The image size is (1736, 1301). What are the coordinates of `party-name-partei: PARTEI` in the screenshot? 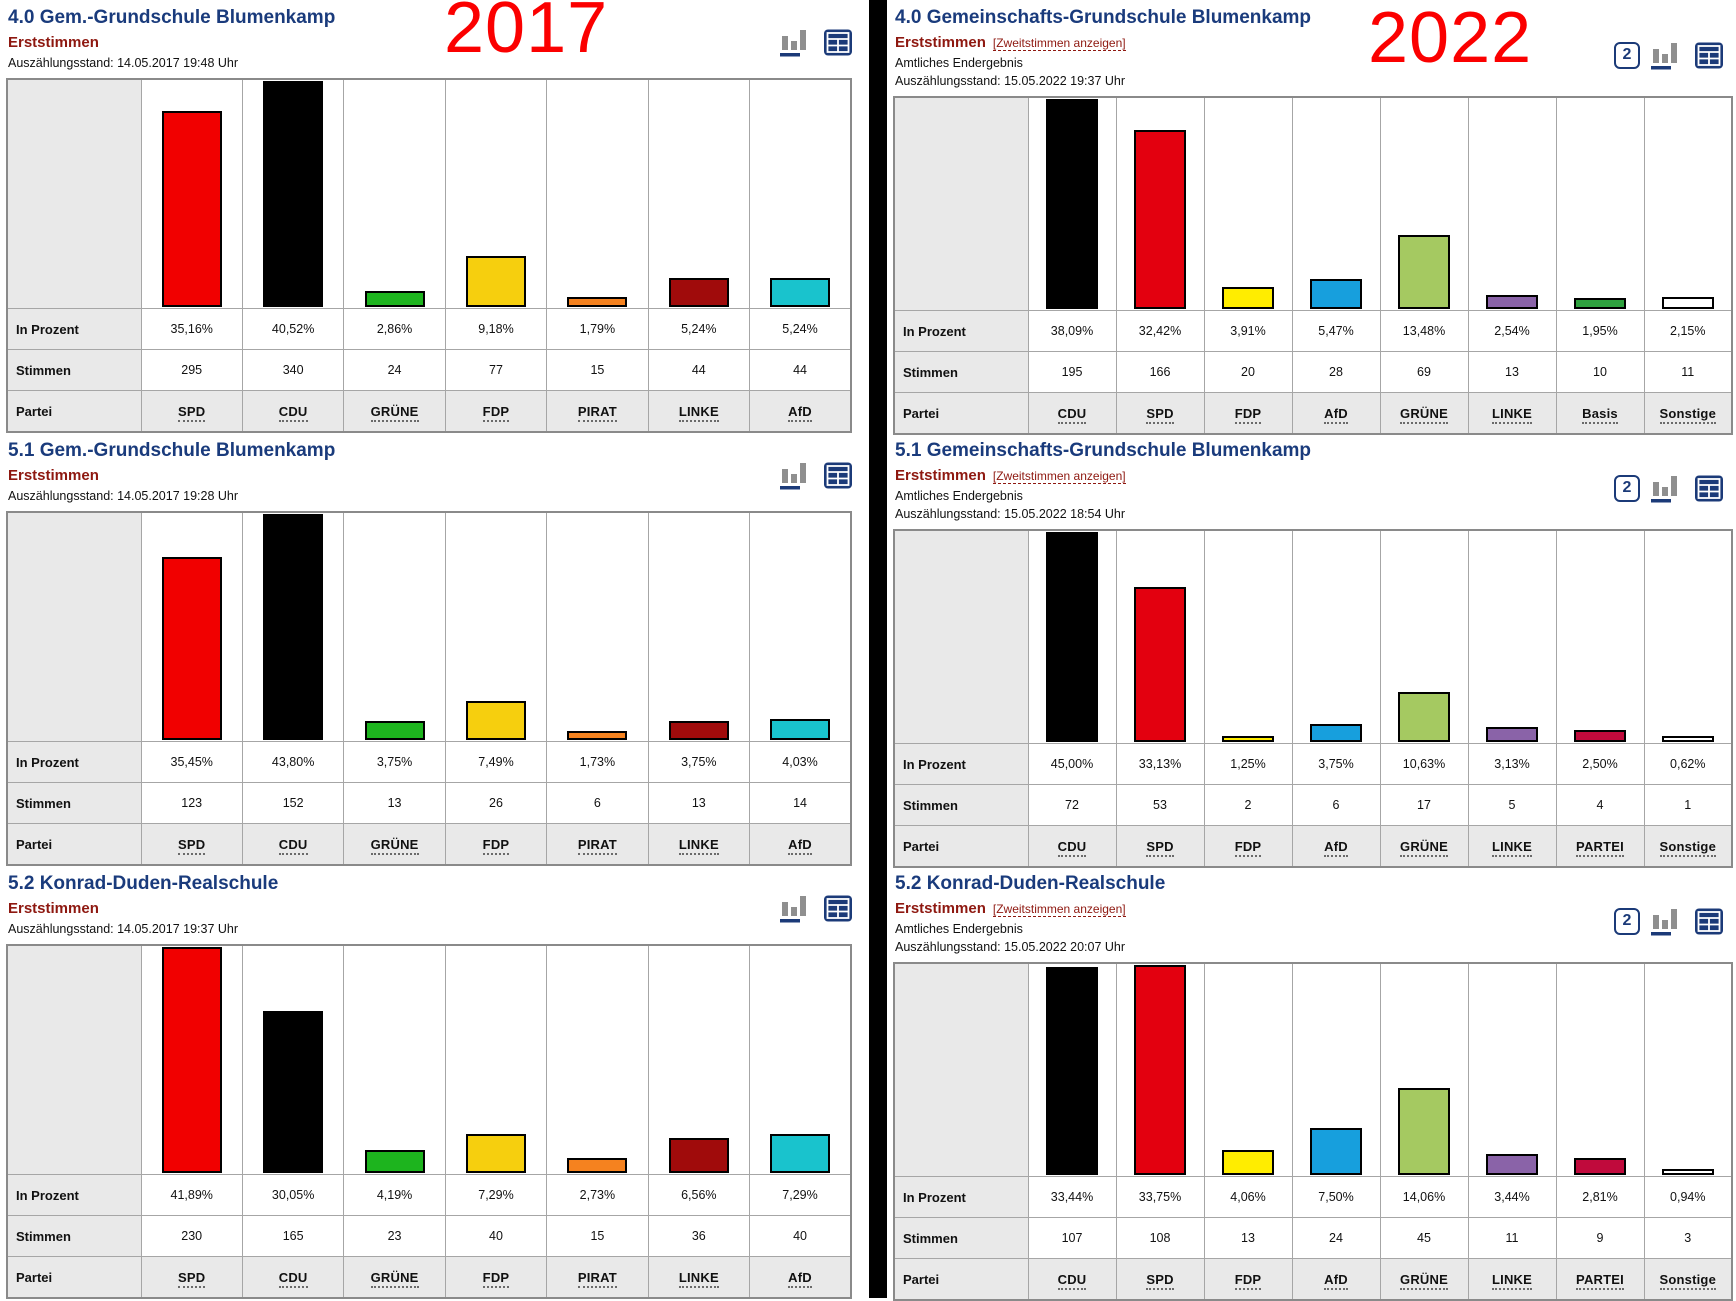 It's located at (1600, 1280).